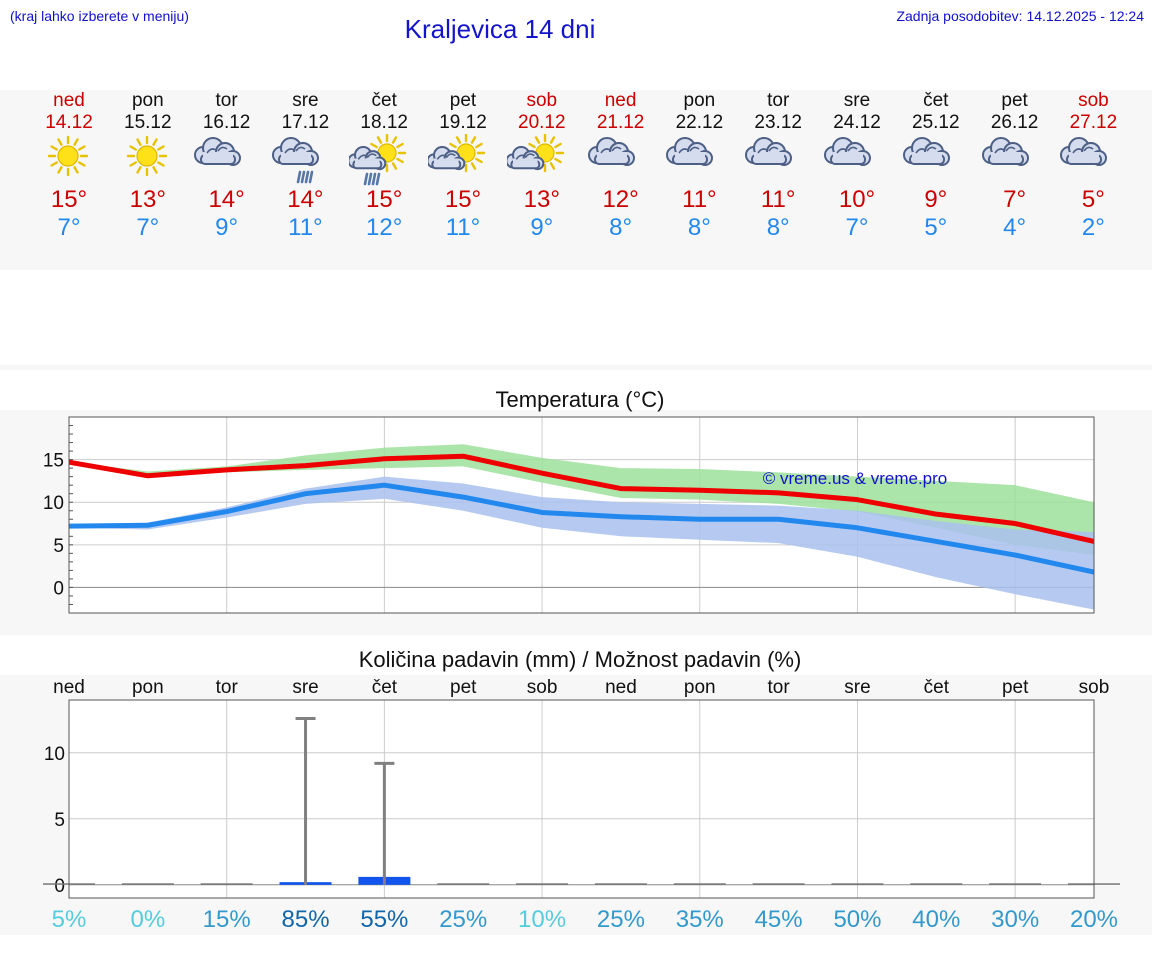 This screenshot has height=975, width=1152. I want to click on tmax-line, so click(581, 498).